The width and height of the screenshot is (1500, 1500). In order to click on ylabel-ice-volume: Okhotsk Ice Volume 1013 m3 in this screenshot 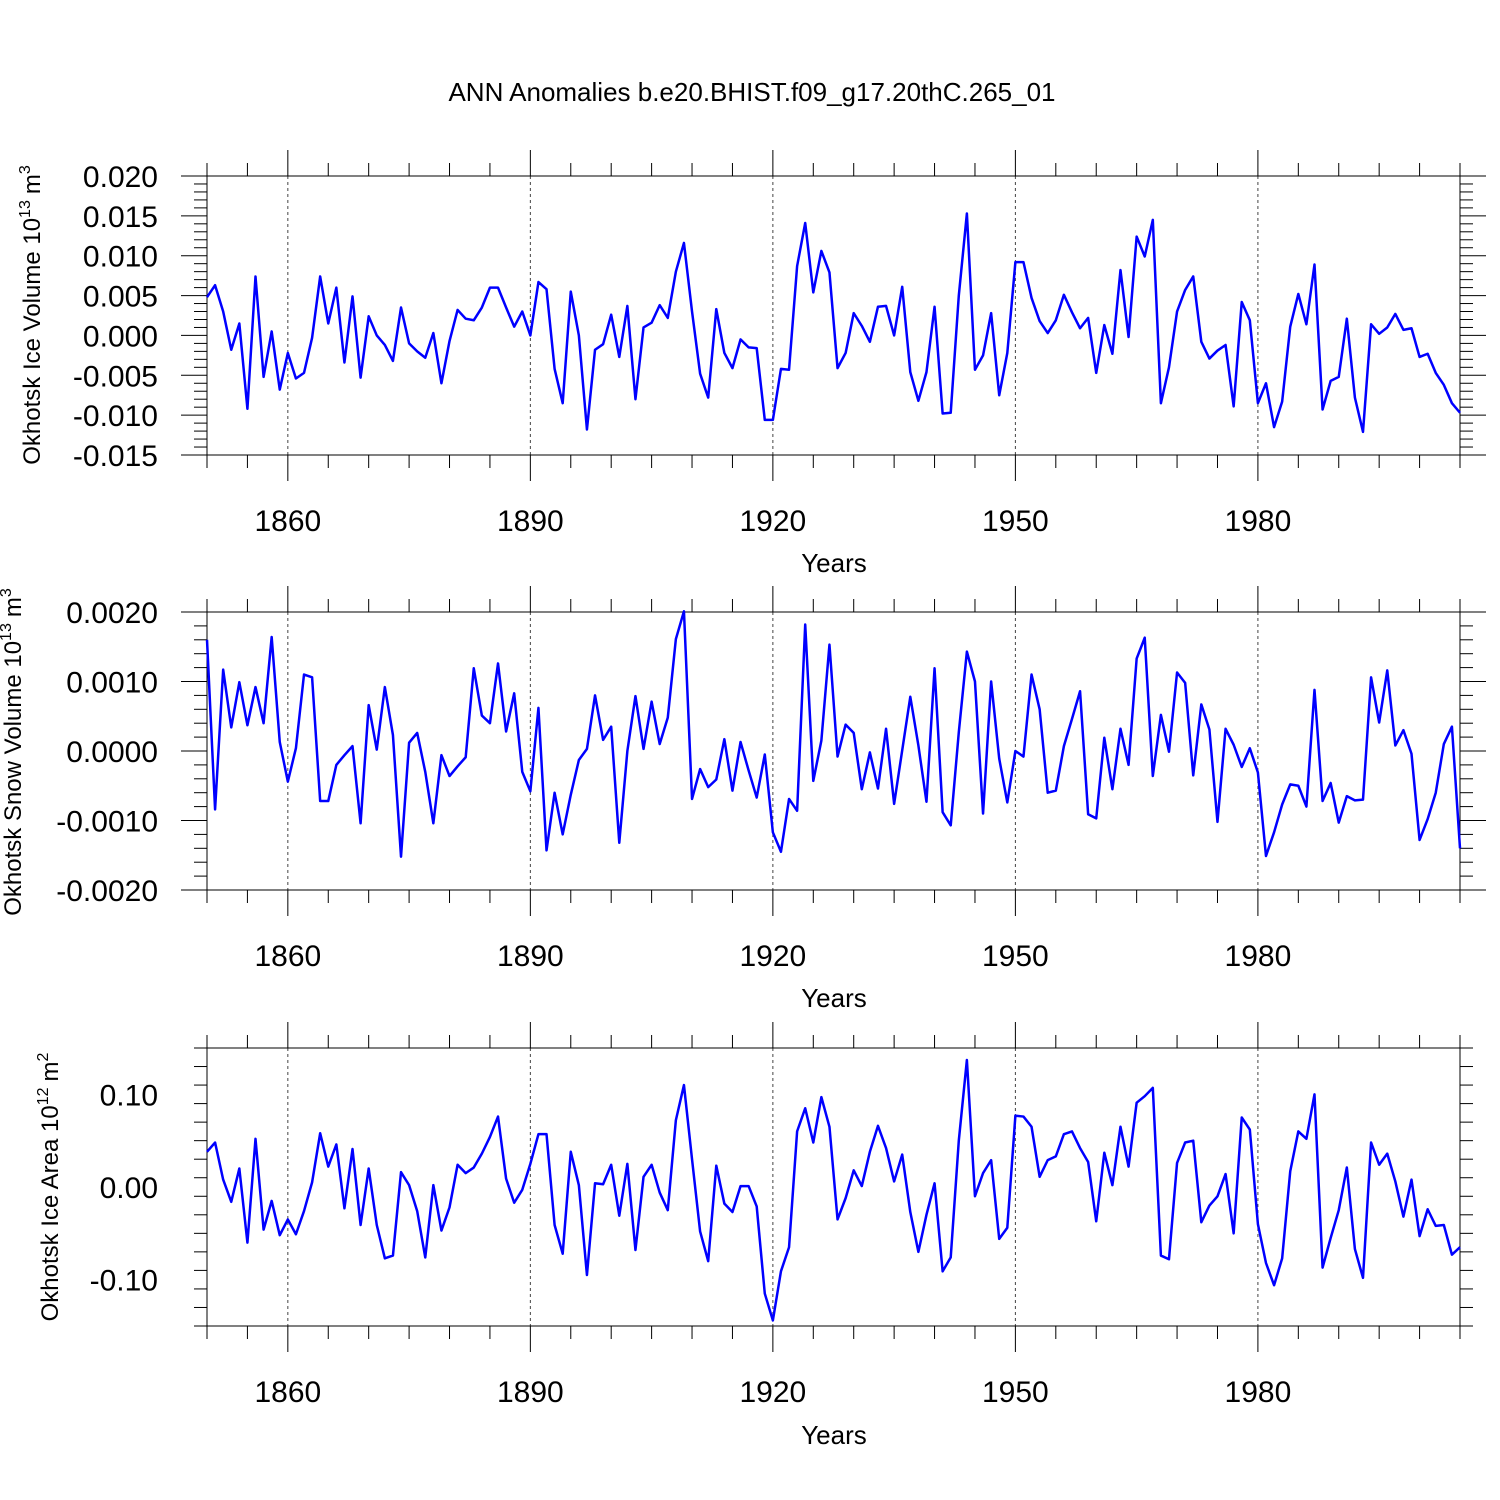, I will do `click(31, 315)`.